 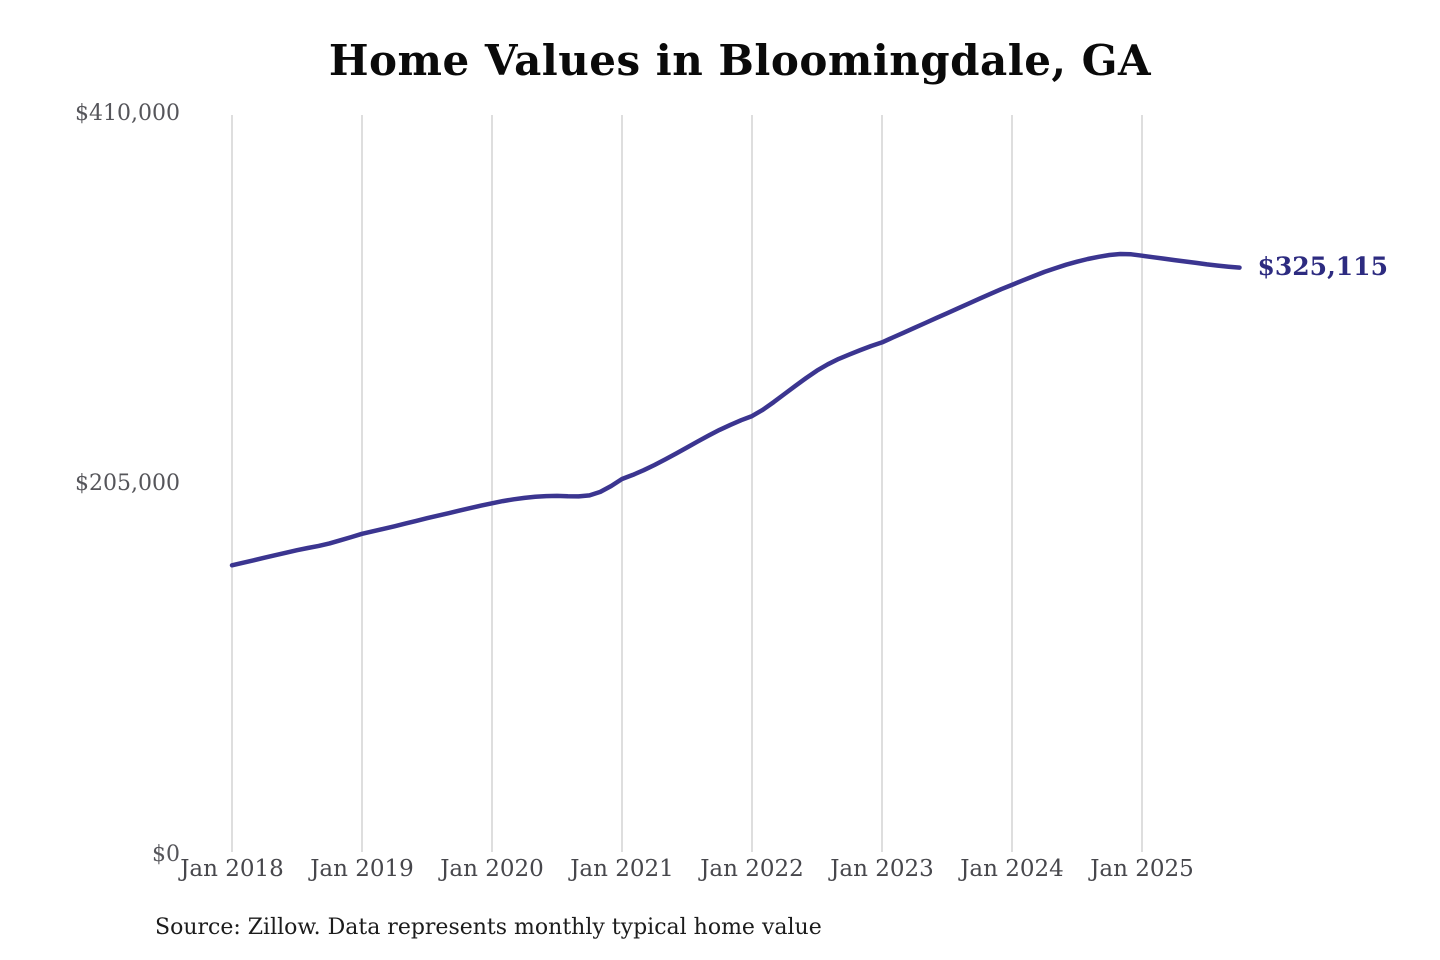 I want to click on x-axis-tick-jan-2021: Jan 2021, so click(x=622, y=869).